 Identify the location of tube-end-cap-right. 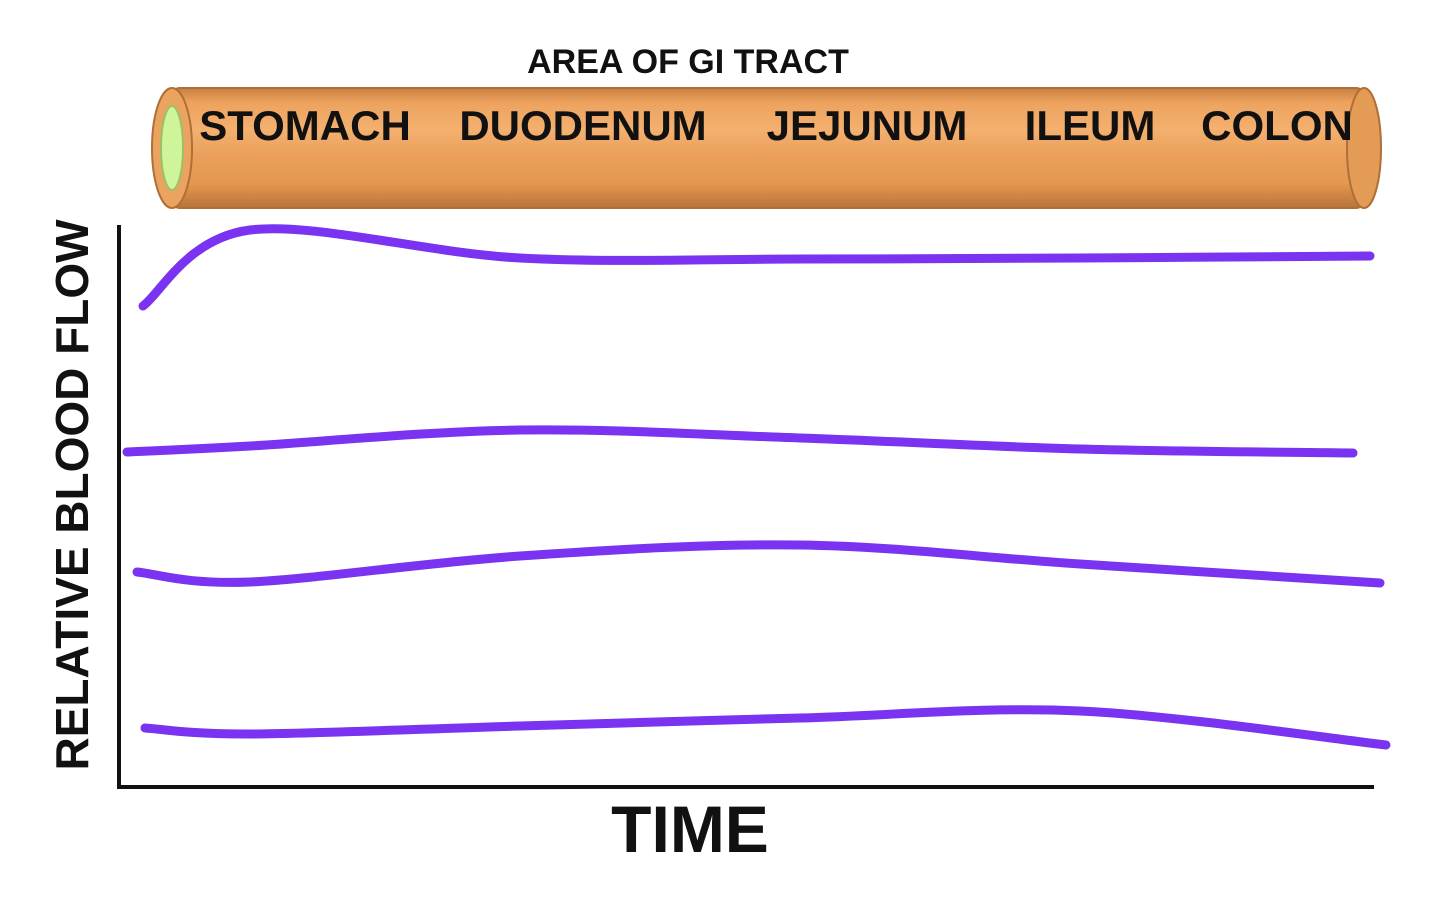
(1364, 148).